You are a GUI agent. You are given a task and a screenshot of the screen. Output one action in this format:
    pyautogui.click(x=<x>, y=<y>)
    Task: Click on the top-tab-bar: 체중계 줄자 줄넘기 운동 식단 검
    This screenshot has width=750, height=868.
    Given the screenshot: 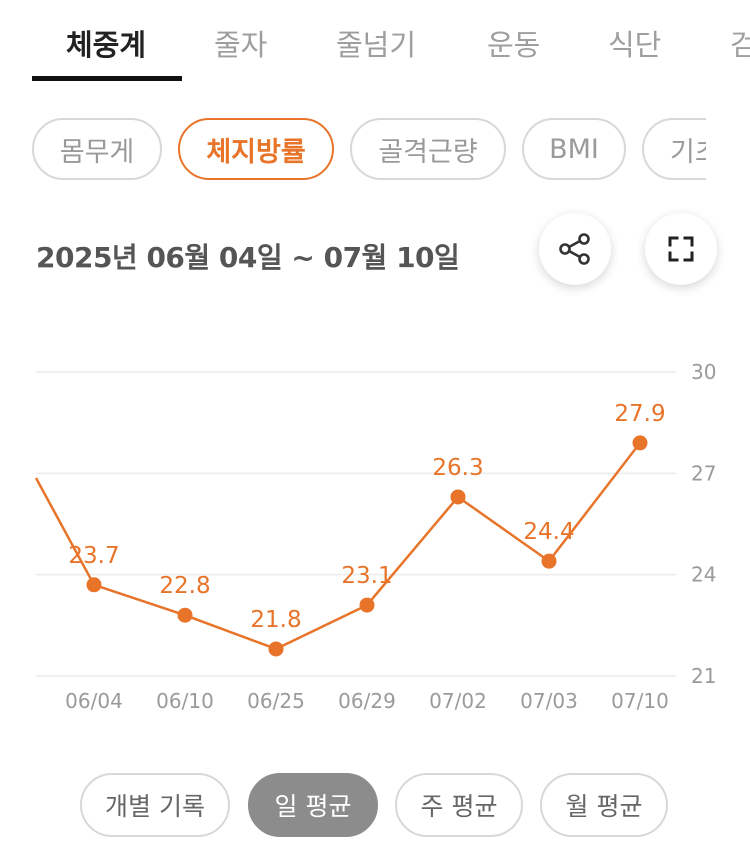 What is the action you would take?
    pyautogui.click(x=375, y=41)
    